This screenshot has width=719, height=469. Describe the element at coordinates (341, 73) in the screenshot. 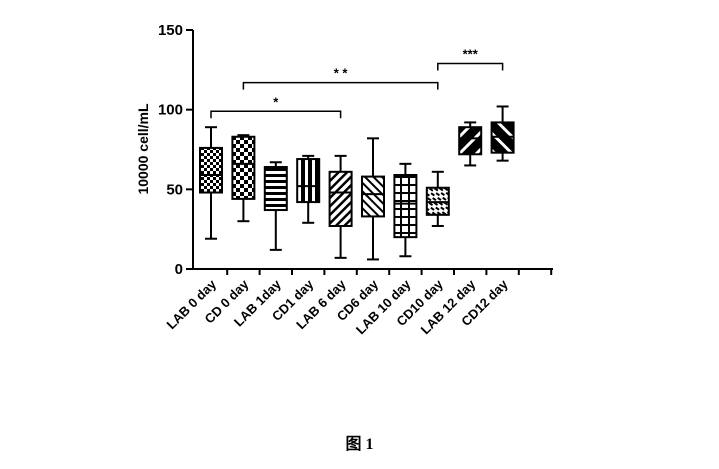

I see `significance-label: * *` at that location.